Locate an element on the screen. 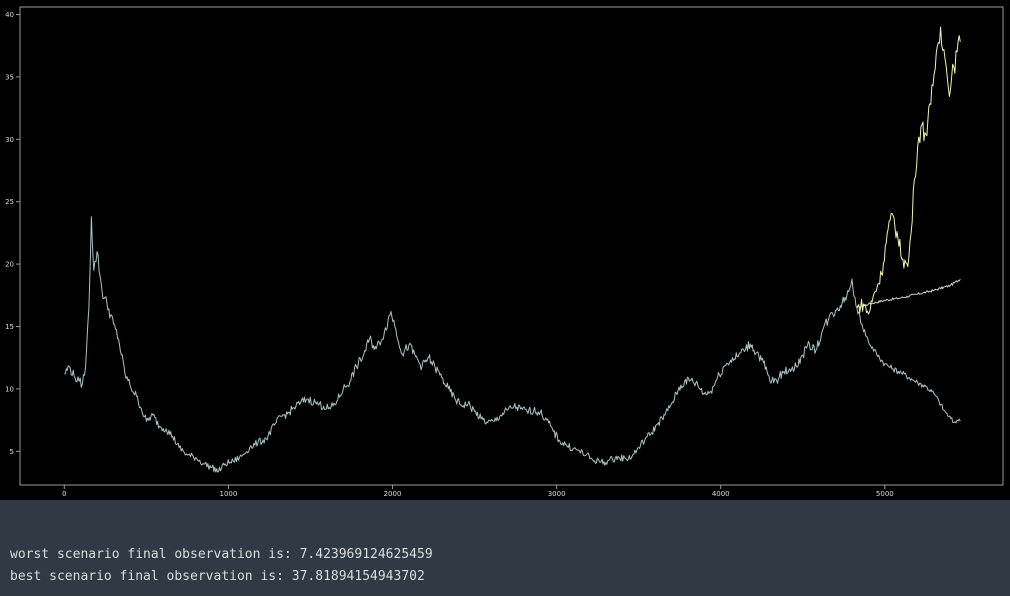  y-tick-label: 35 is located at coordinates (9, 77).